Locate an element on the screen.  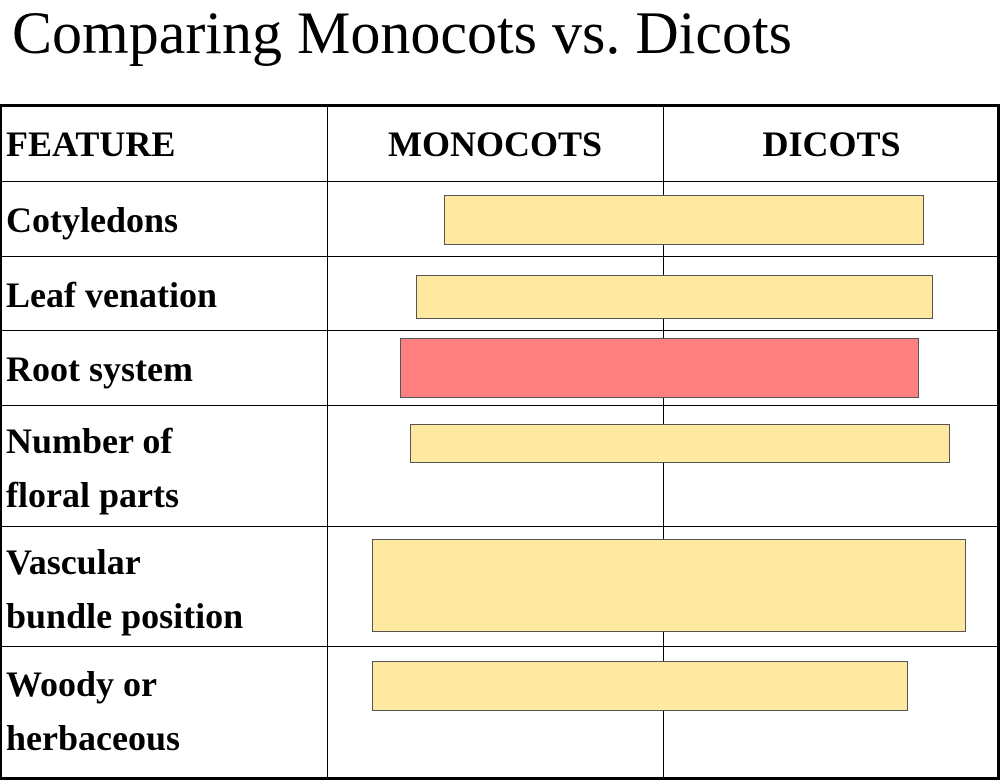
answer-cover-leaf-venation is located at coordinates (674, 297).